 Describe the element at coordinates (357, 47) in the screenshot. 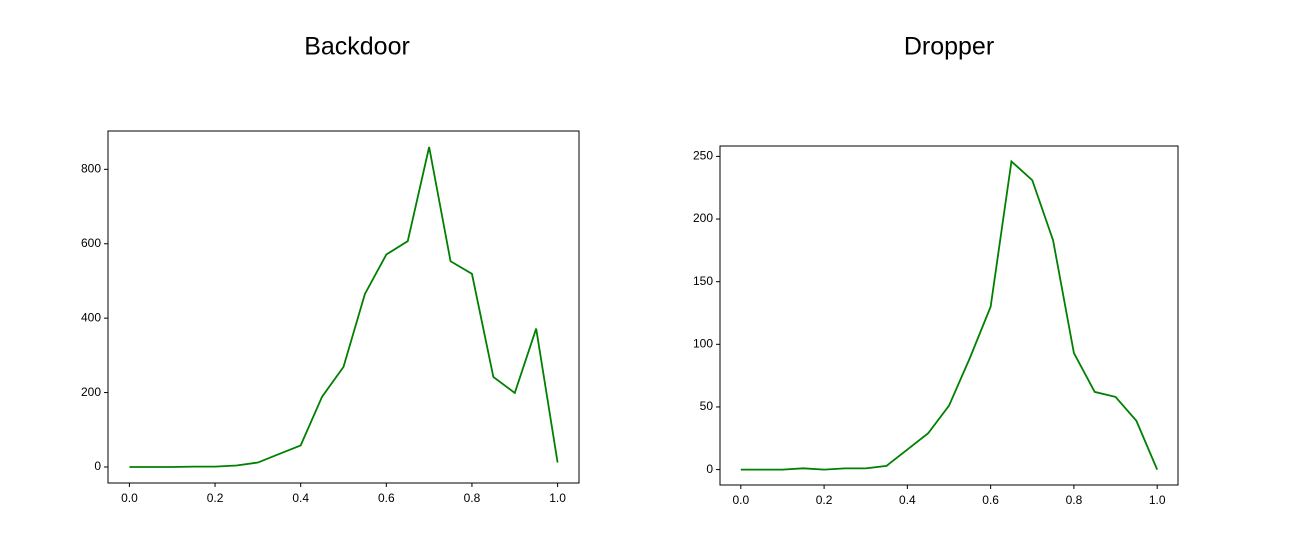

I see `chart-title: Backdoor` at that location.